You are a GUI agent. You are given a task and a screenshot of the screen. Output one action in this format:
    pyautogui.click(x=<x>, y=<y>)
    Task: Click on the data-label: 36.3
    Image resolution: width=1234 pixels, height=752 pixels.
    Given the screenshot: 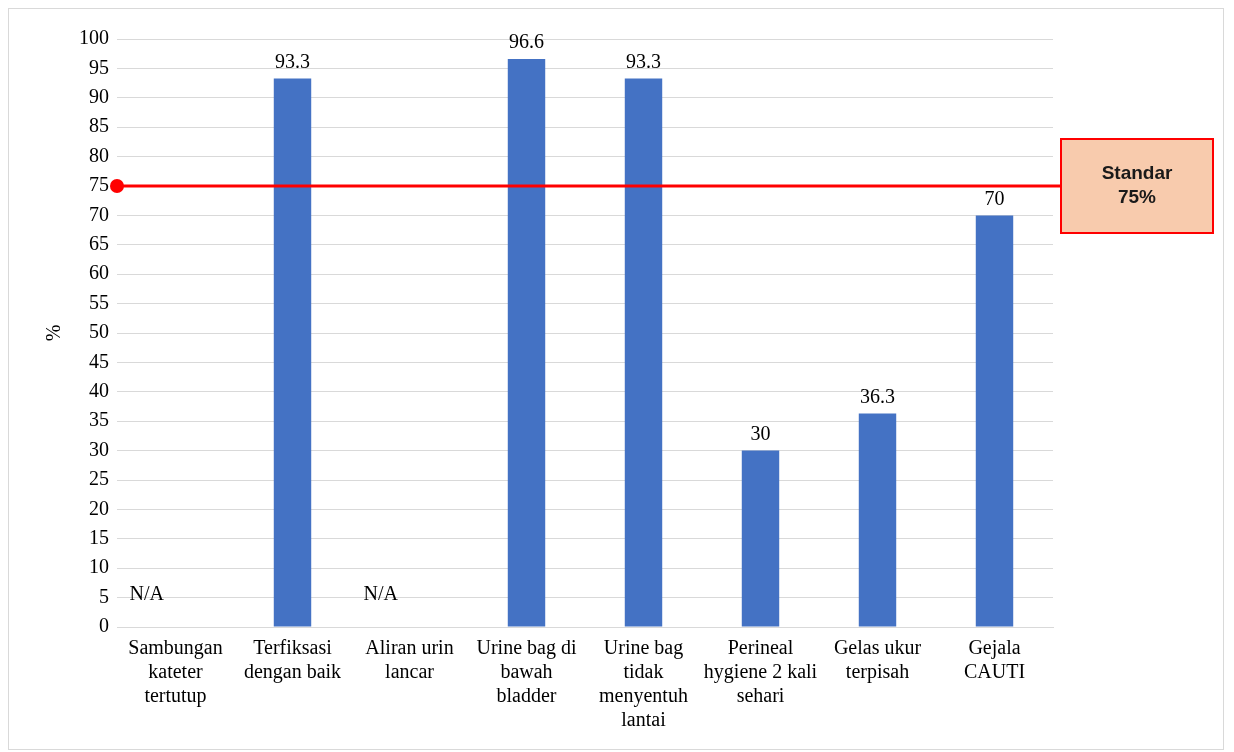 What is the action you would take?
    pyautogui.click(x=877, y=395)
    